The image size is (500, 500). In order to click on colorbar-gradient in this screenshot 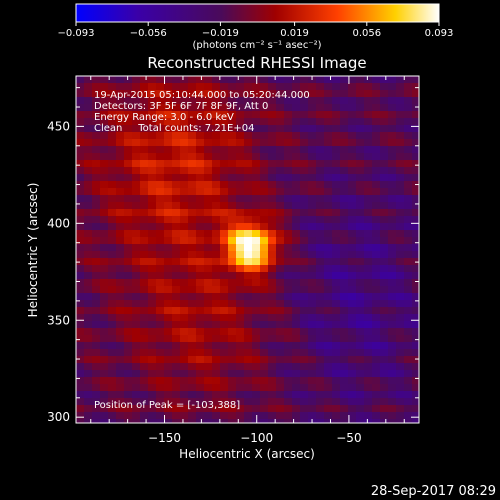, I will do `click(257, 13)`.